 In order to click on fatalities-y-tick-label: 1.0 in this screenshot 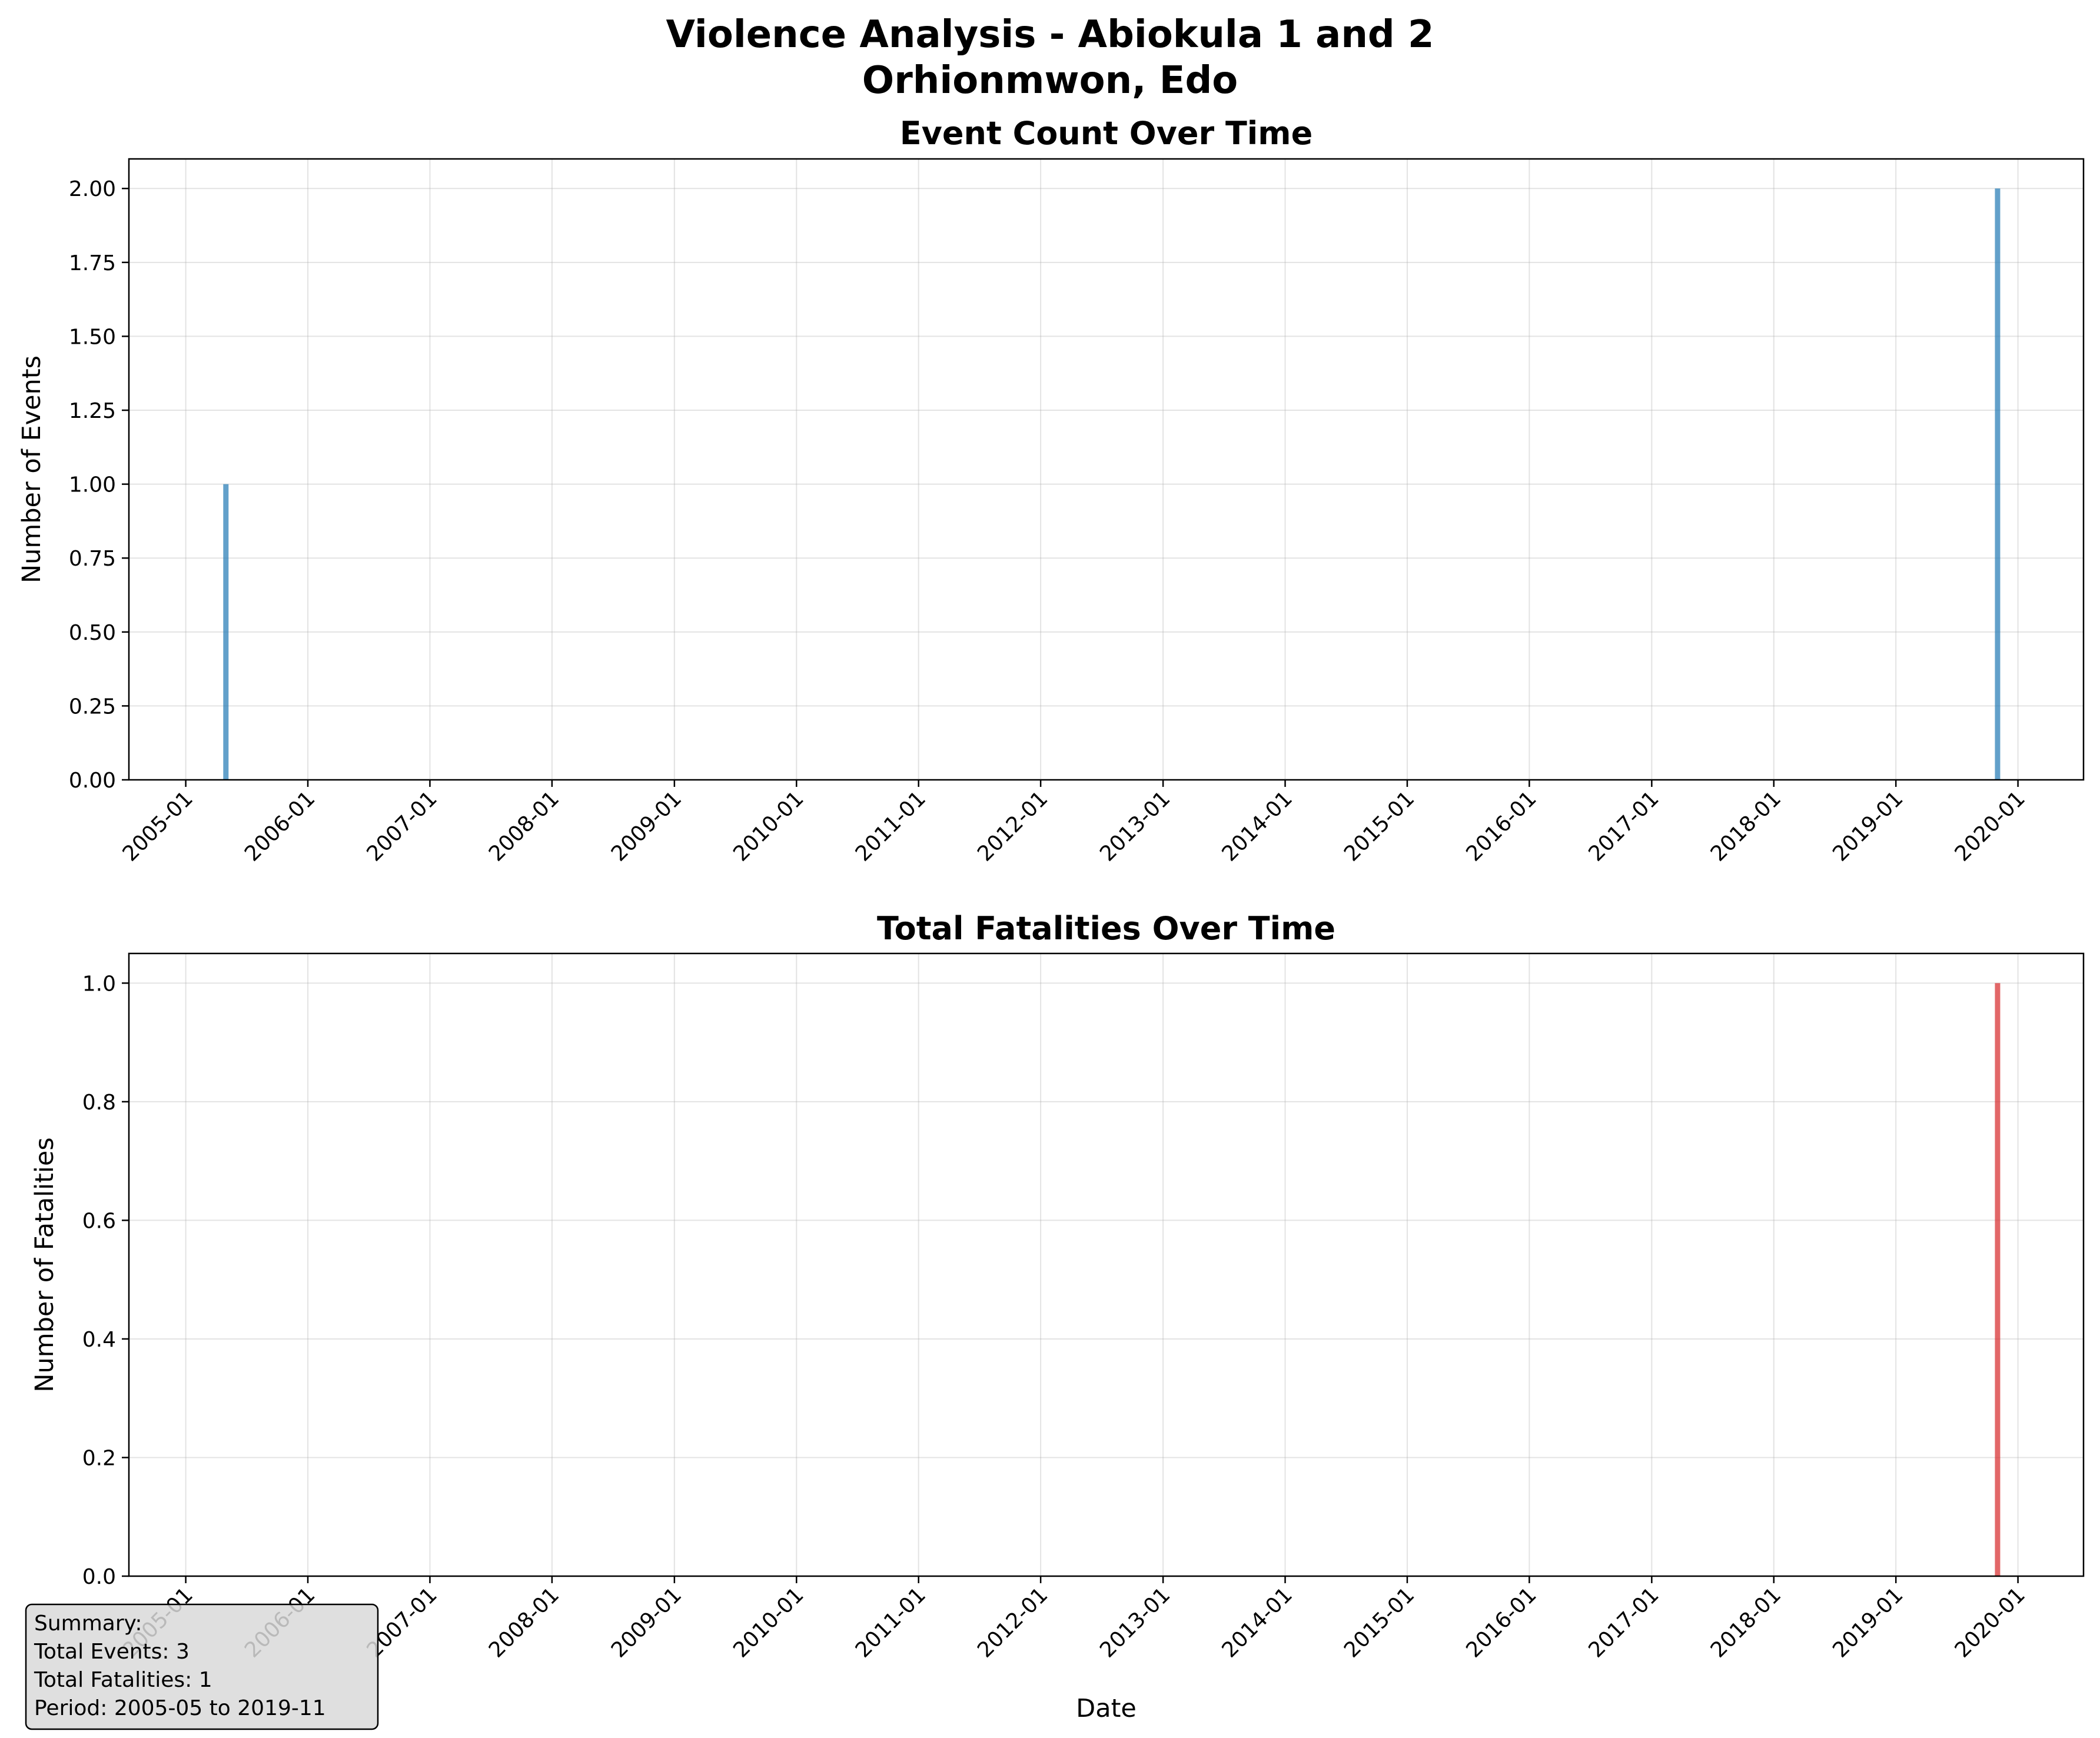, I will do `click(99, 984)`.